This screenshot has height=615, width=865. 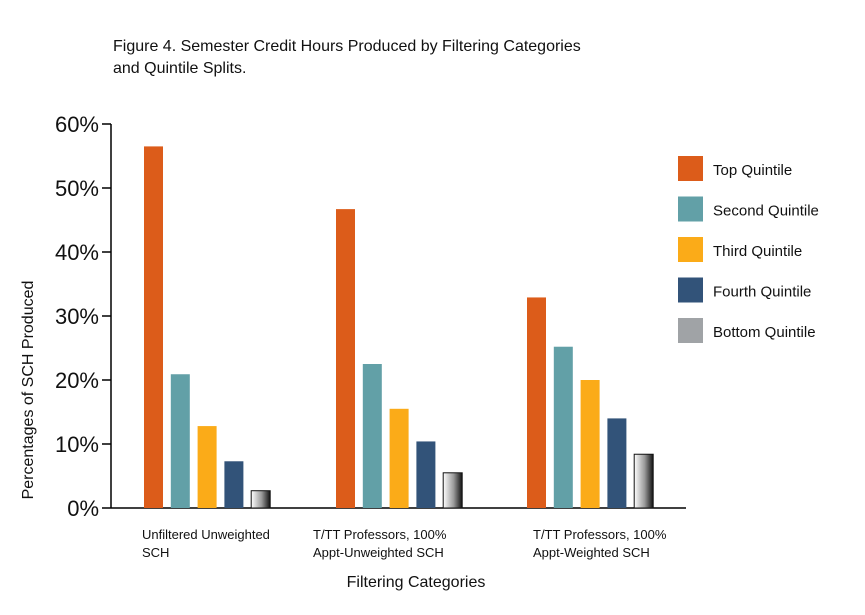 I want to click on x-tick-label: Appt-Weighted SCH, so click(x=591, y=552).